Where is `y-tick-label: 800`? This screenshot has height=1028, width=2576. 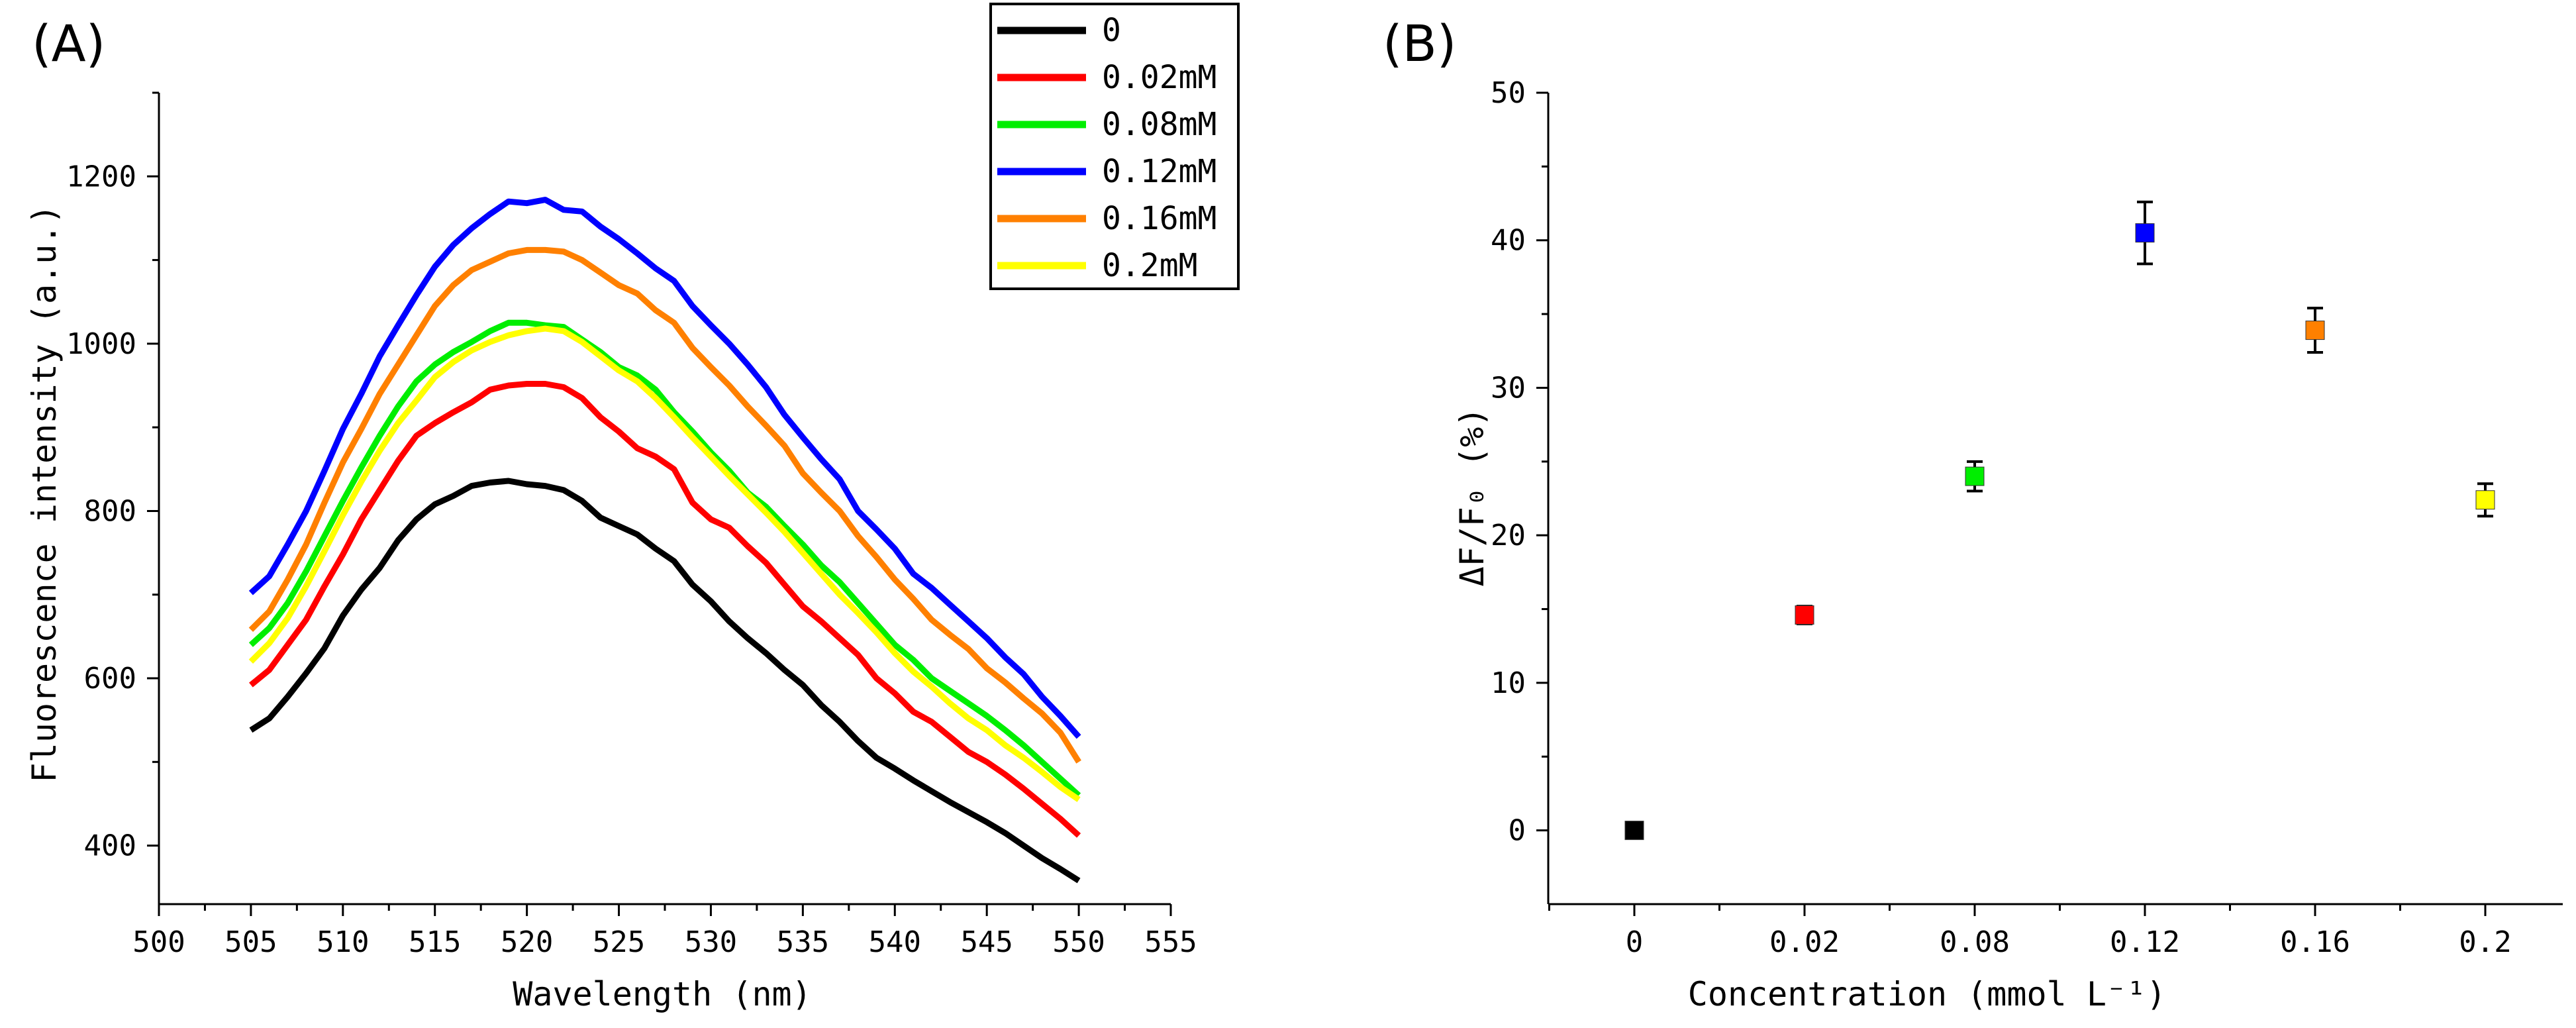 y-tick-label: 800 is located at coordinates (110, 511).